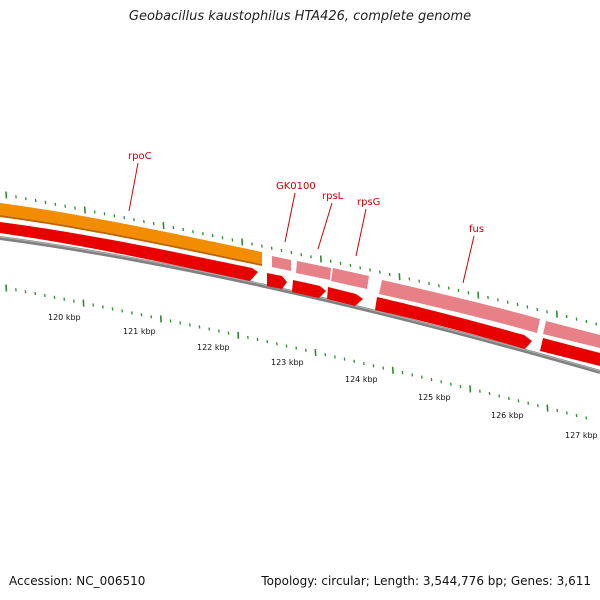  Describe the element at coordinates (140, 156) in the screenshot. I see `gene-label-rpoC: rpoC` at that location.